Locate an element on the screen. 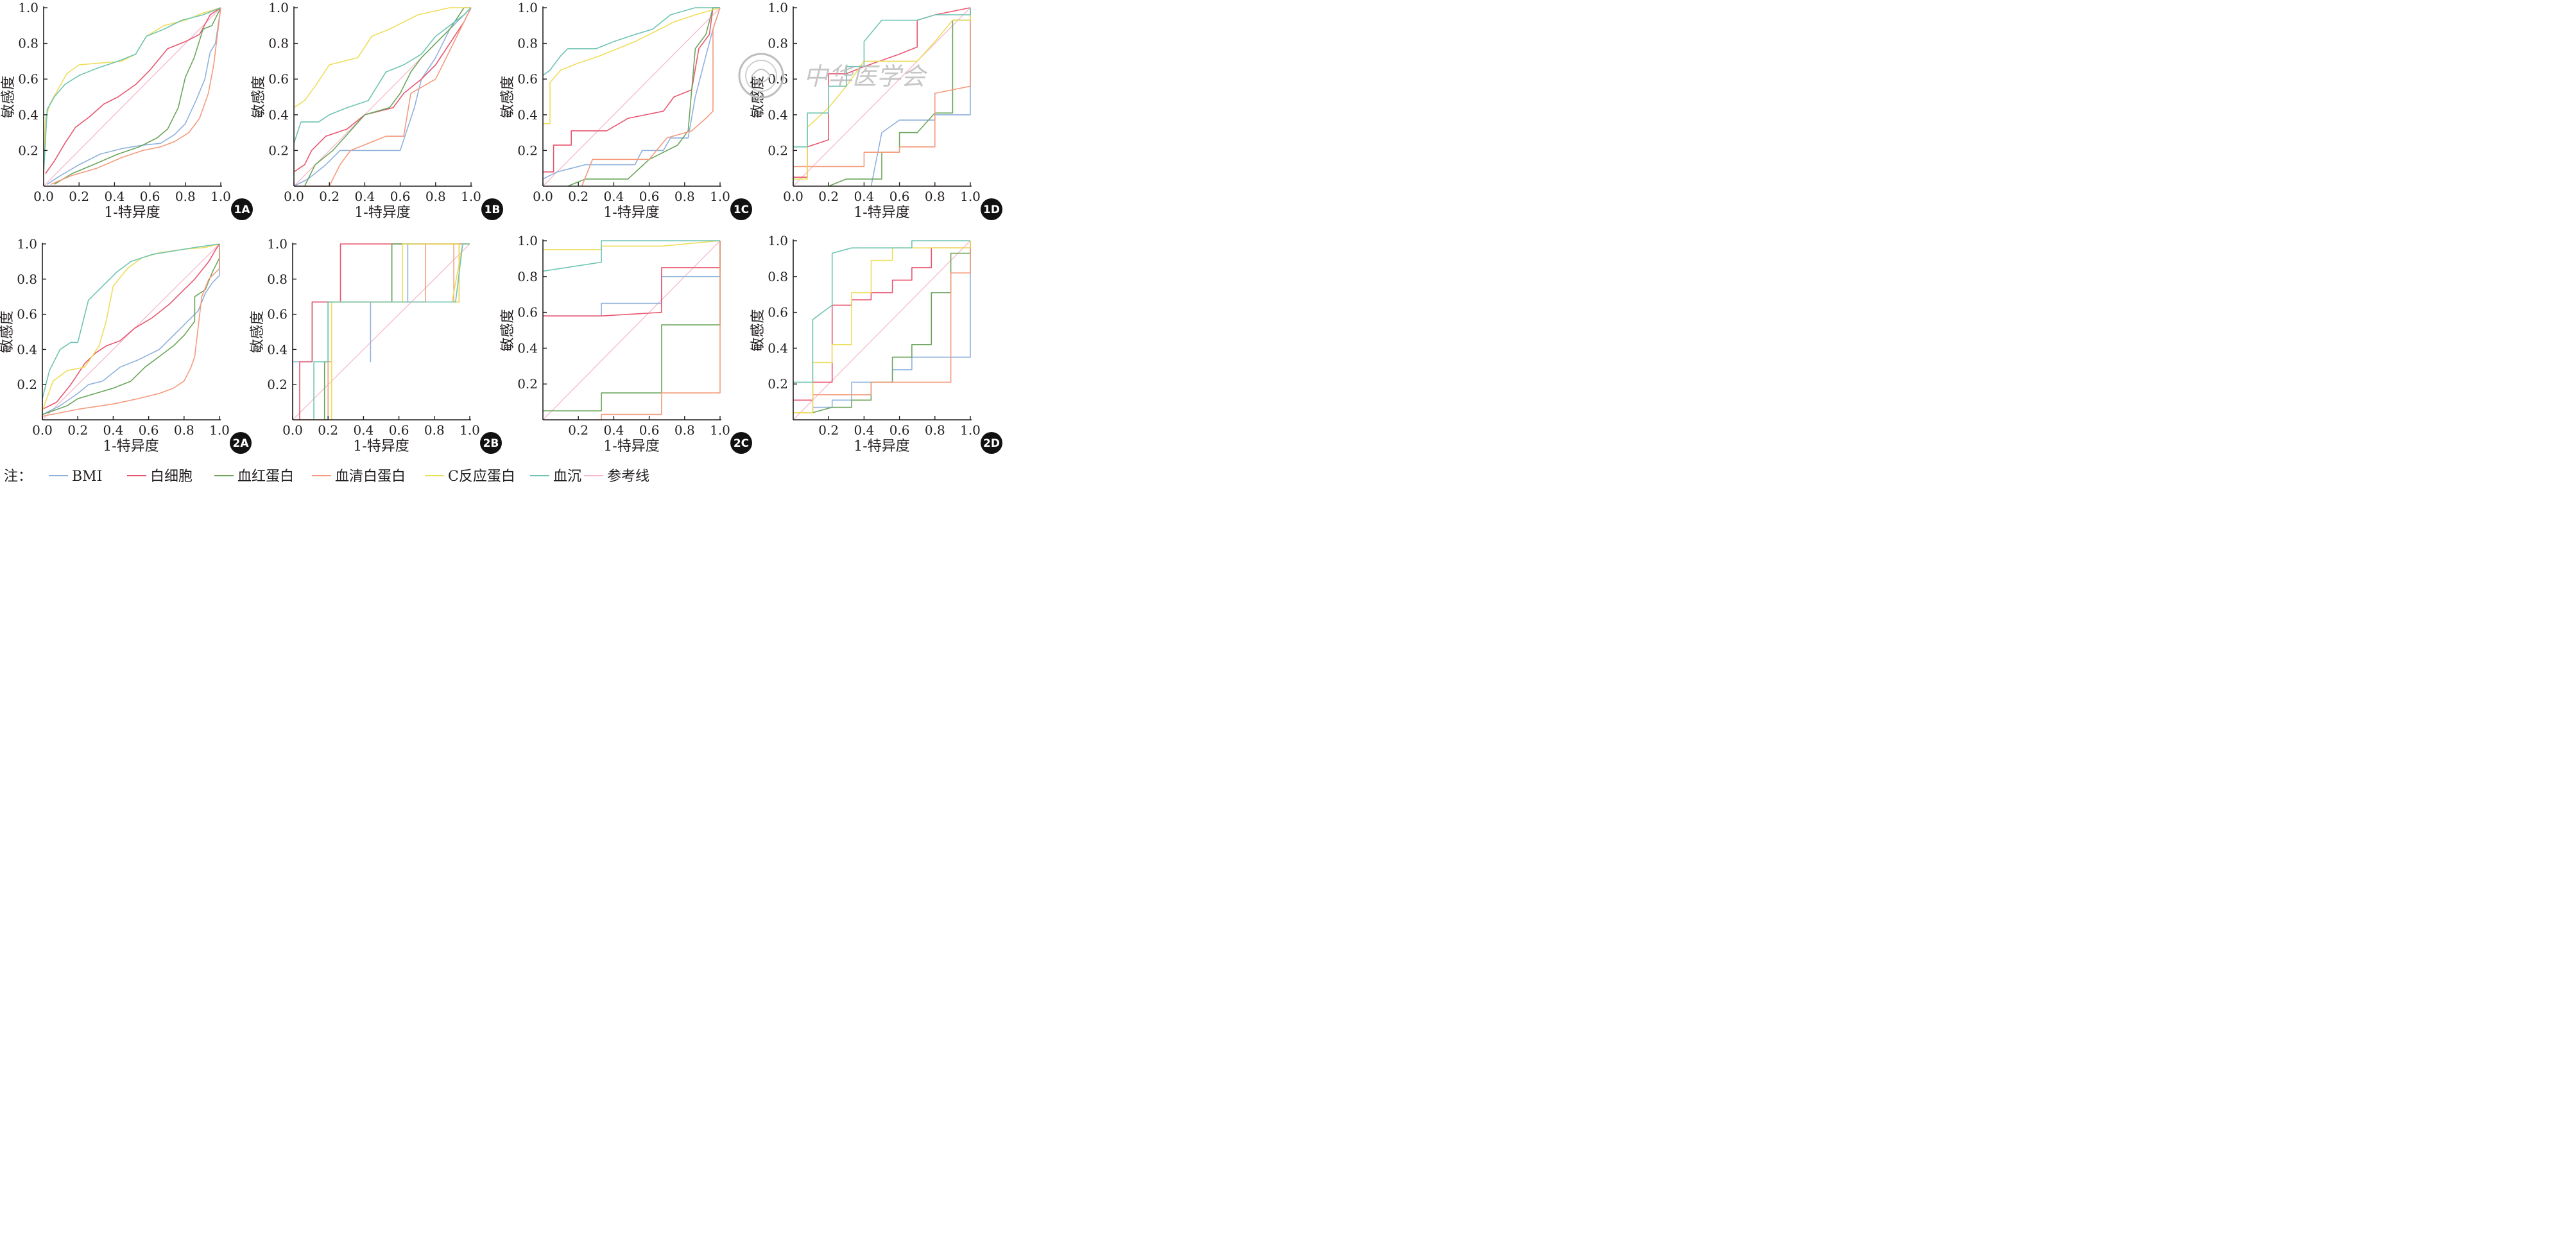 This screenshot has height=1237, width=2576. x-tick-label-1d: 0.8 is located at coordinates (935, 197).